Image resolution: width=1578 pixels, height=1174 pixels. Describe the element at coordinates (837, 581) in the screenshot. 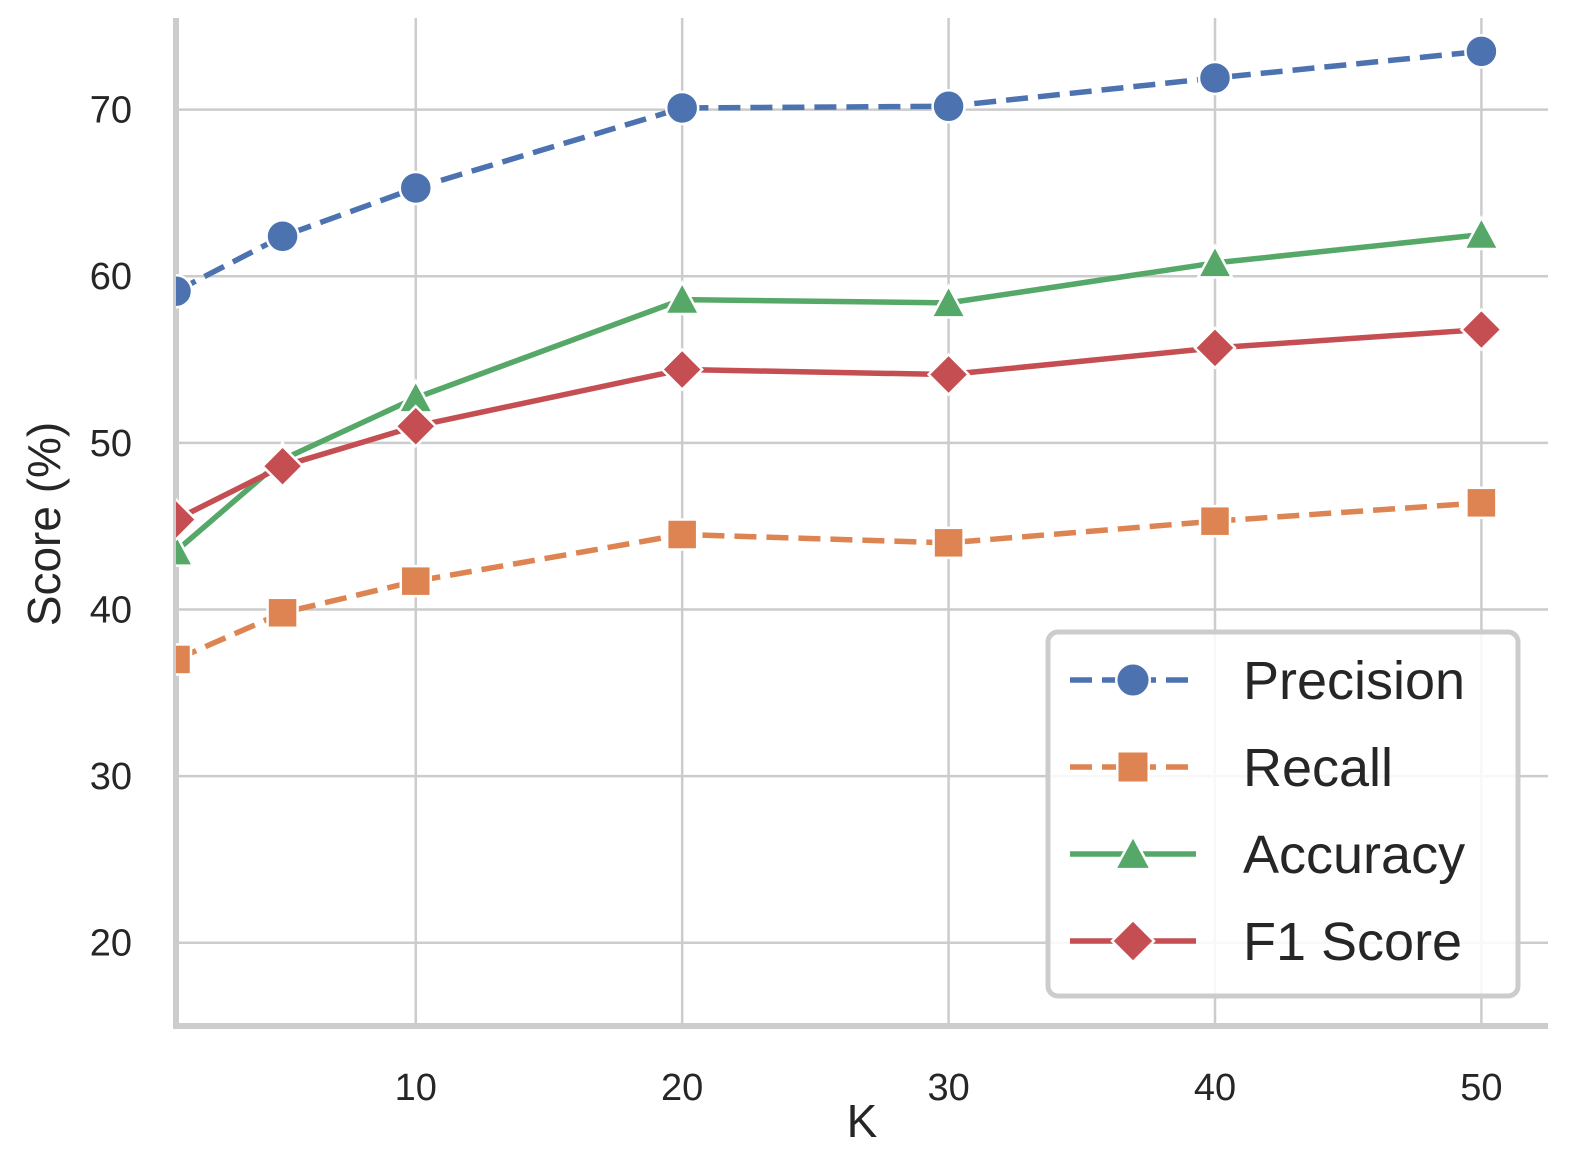

I see `series-recall` at that location.